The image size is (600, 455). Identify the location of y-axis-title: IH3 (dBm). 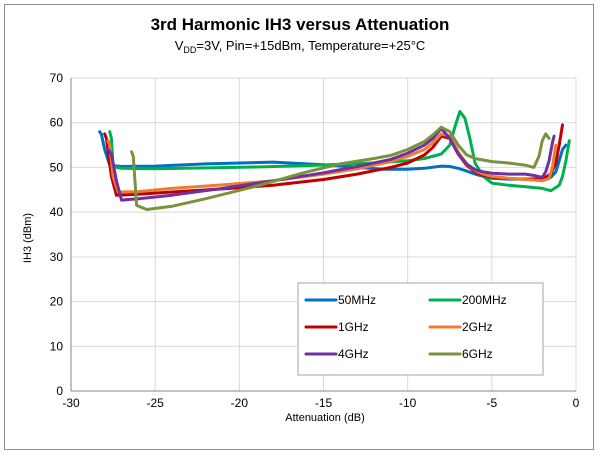
(28, 238).